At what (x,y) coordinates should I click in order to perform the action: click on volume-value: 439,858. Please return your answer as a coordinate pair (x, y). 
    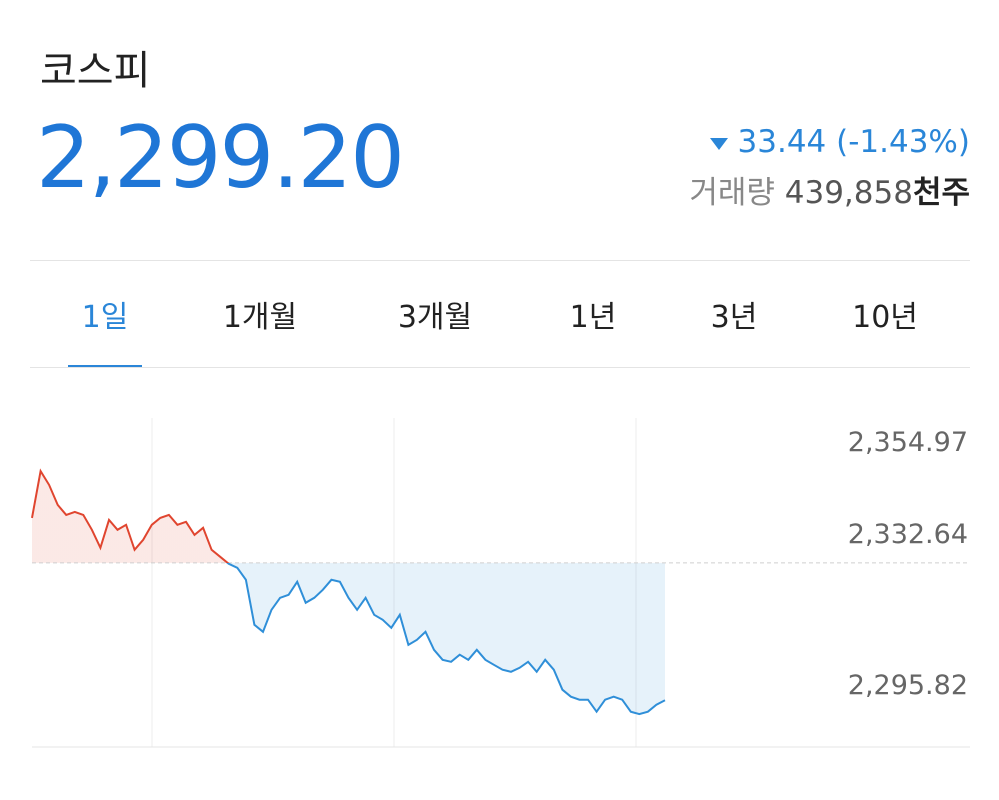
    Looking at the image, I should click on (848, 193).